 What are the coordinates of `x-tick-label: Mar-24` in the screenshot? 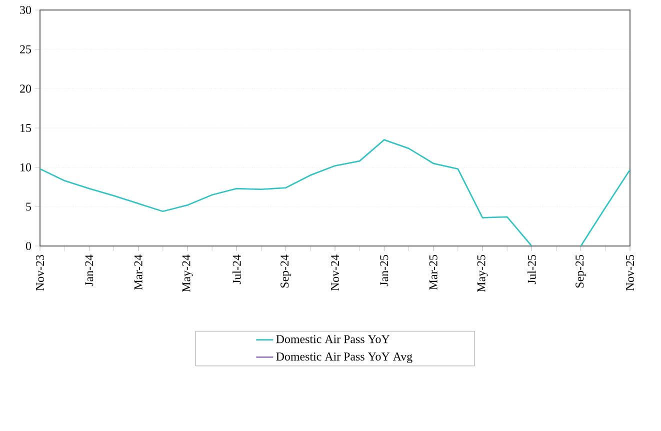 It's located at (138, 272).